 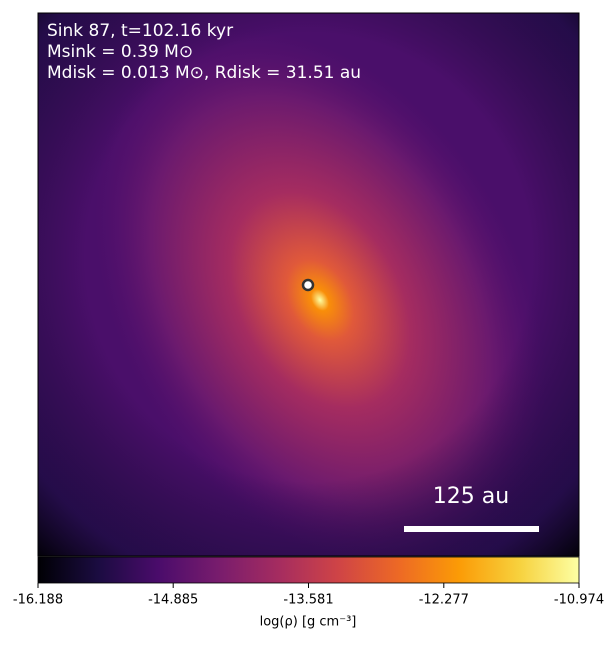 I want to click on colorbar-tick-label: -14.885, so click(x=173, y=600).